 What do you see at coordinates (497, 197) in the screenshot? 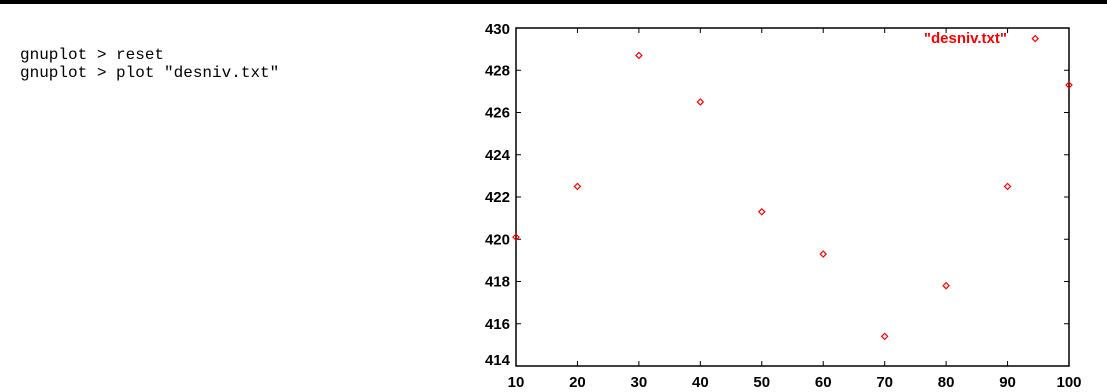
I see `y-tick-label: 422` at bounding box center [497, 197].